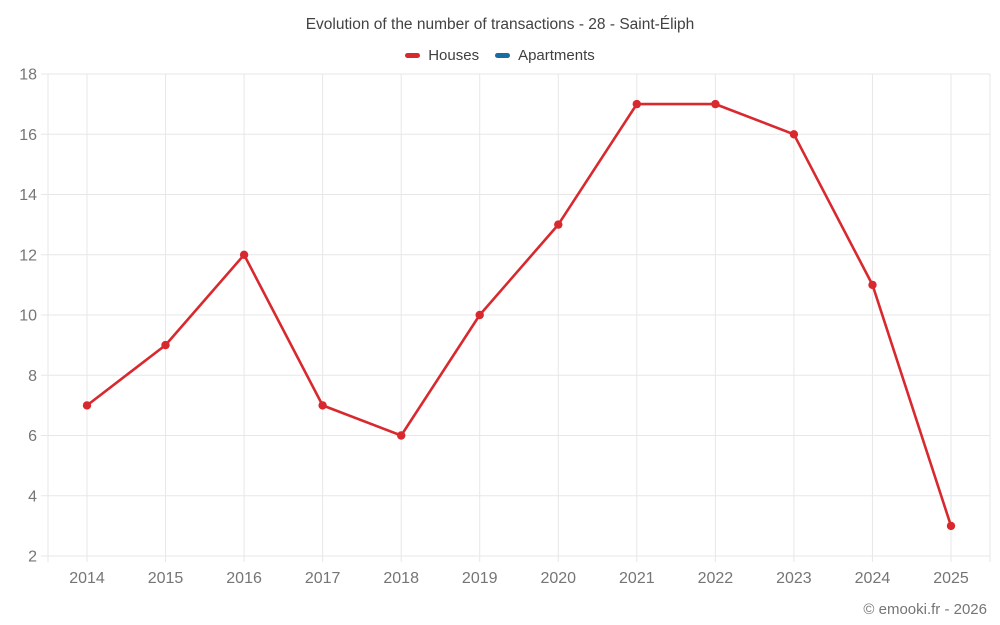  I want to click on data-point-houses-2023, so click(794, 134).